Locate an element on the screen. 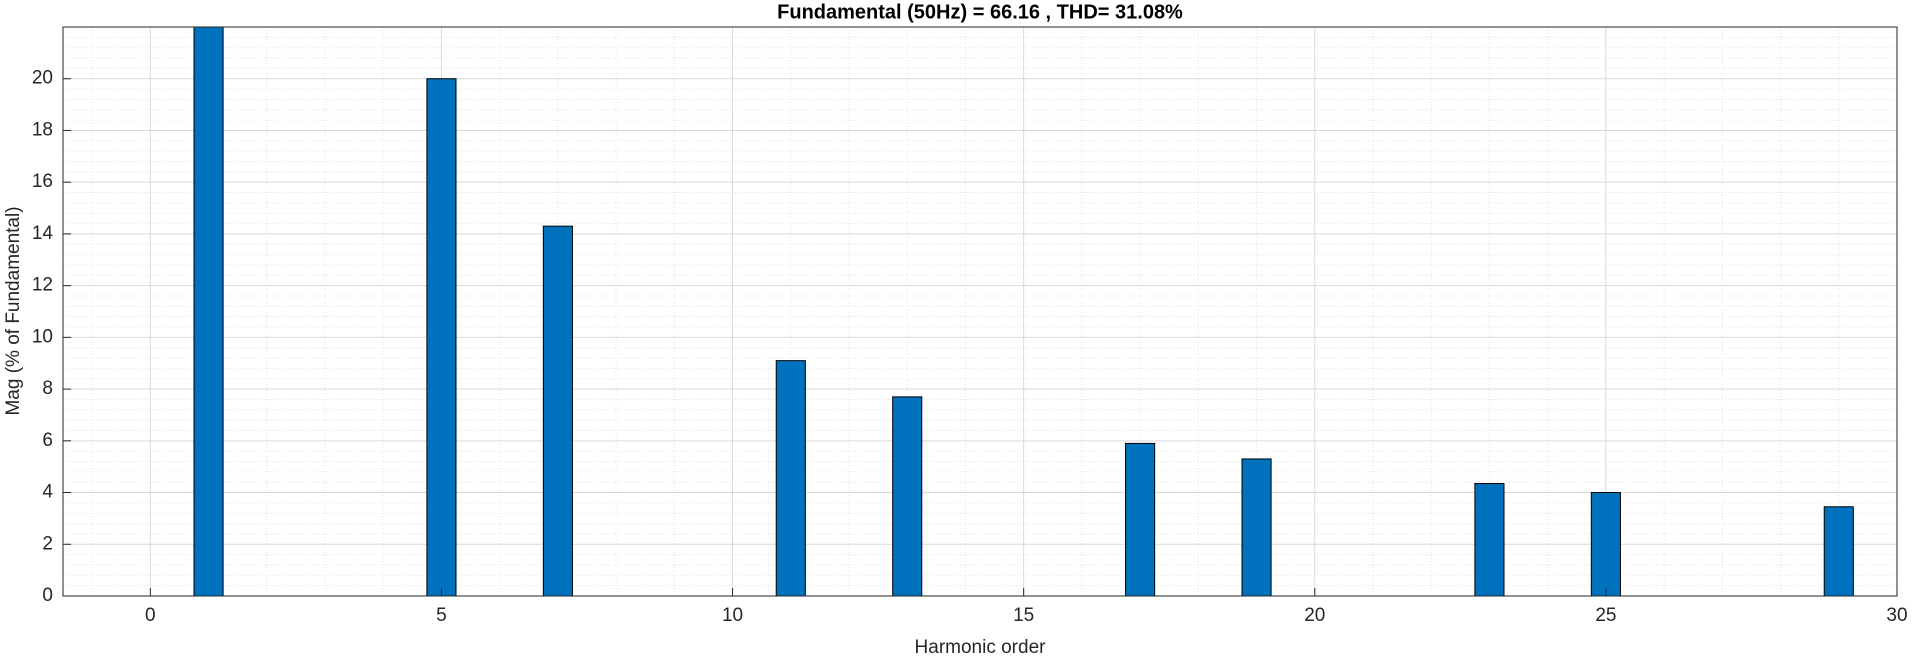 The width and height of the screenshot is (1912, 660). y-axis-label: Mag (% of Fundamental) is located at coordinates (13, 310).